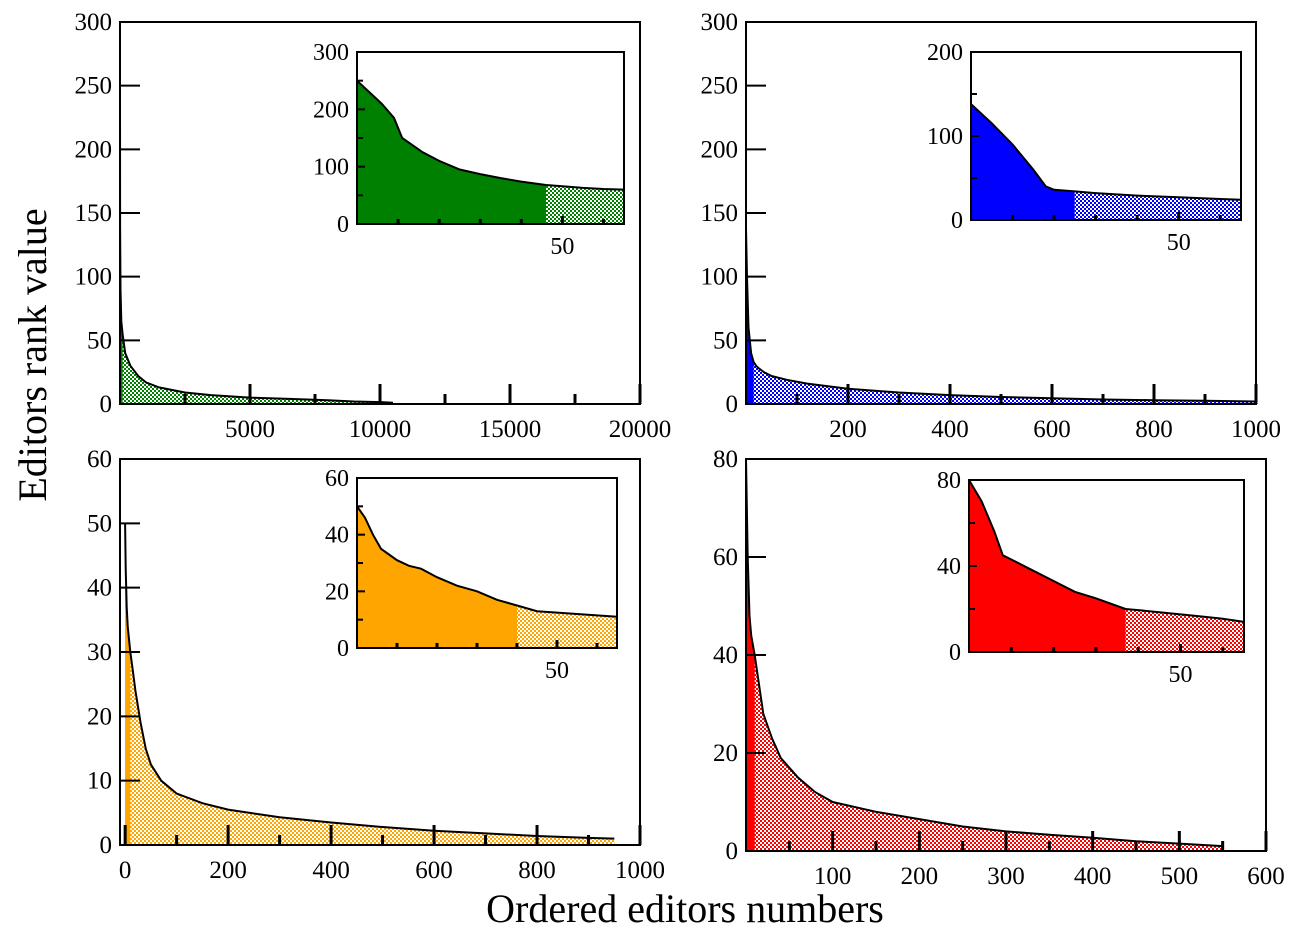 This screenshot has height=930, width=1304. I want to click on main-y-tick-label: 30, so click(99, 652).